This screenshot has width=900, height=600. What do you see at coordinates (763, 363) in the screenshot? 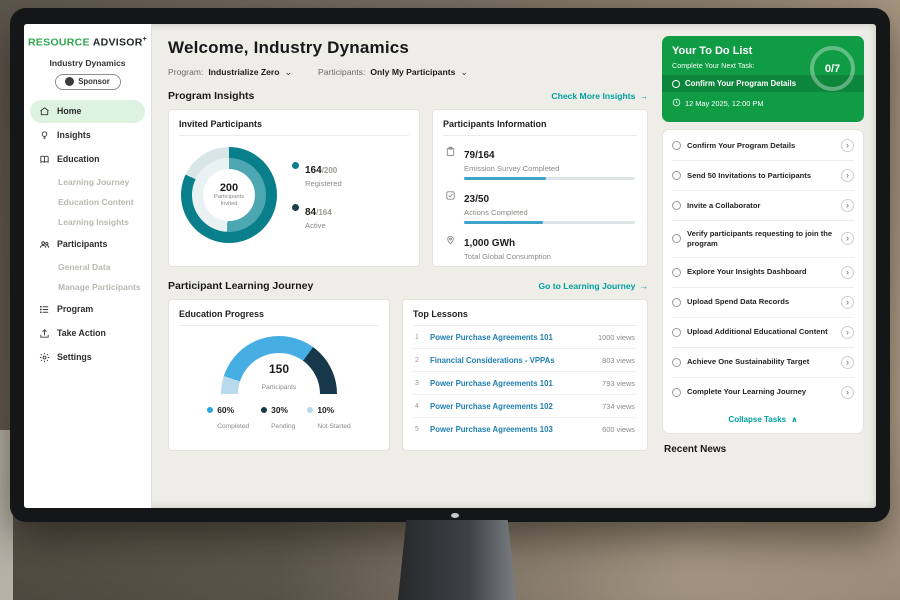
I see `task-row-sustainability-target: Achieve One Sustainability Target ›` at bounding box center [763, 363].